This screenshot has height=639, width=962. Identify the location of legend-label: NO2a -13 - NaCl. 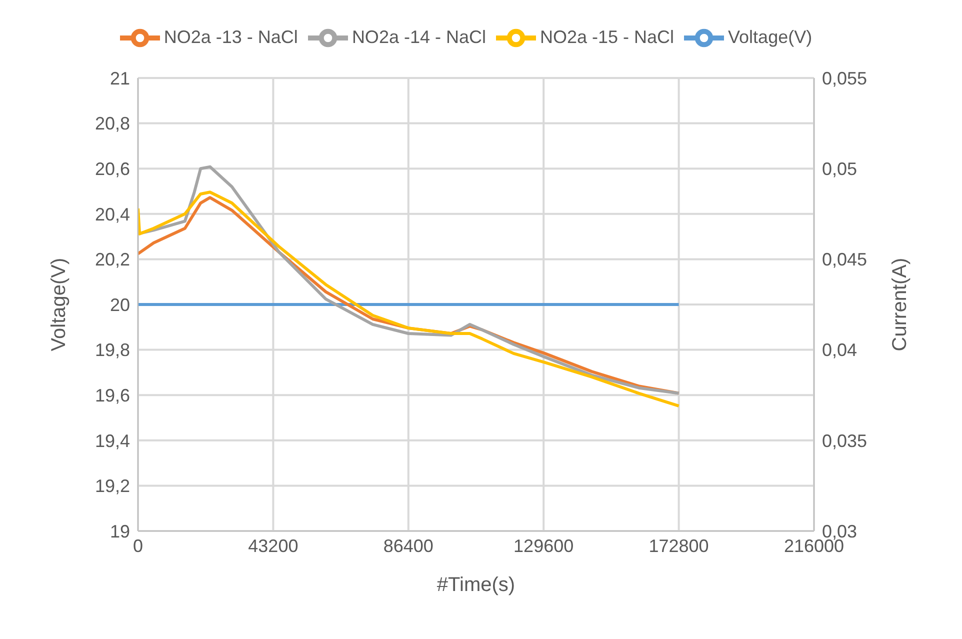
(231, 36).